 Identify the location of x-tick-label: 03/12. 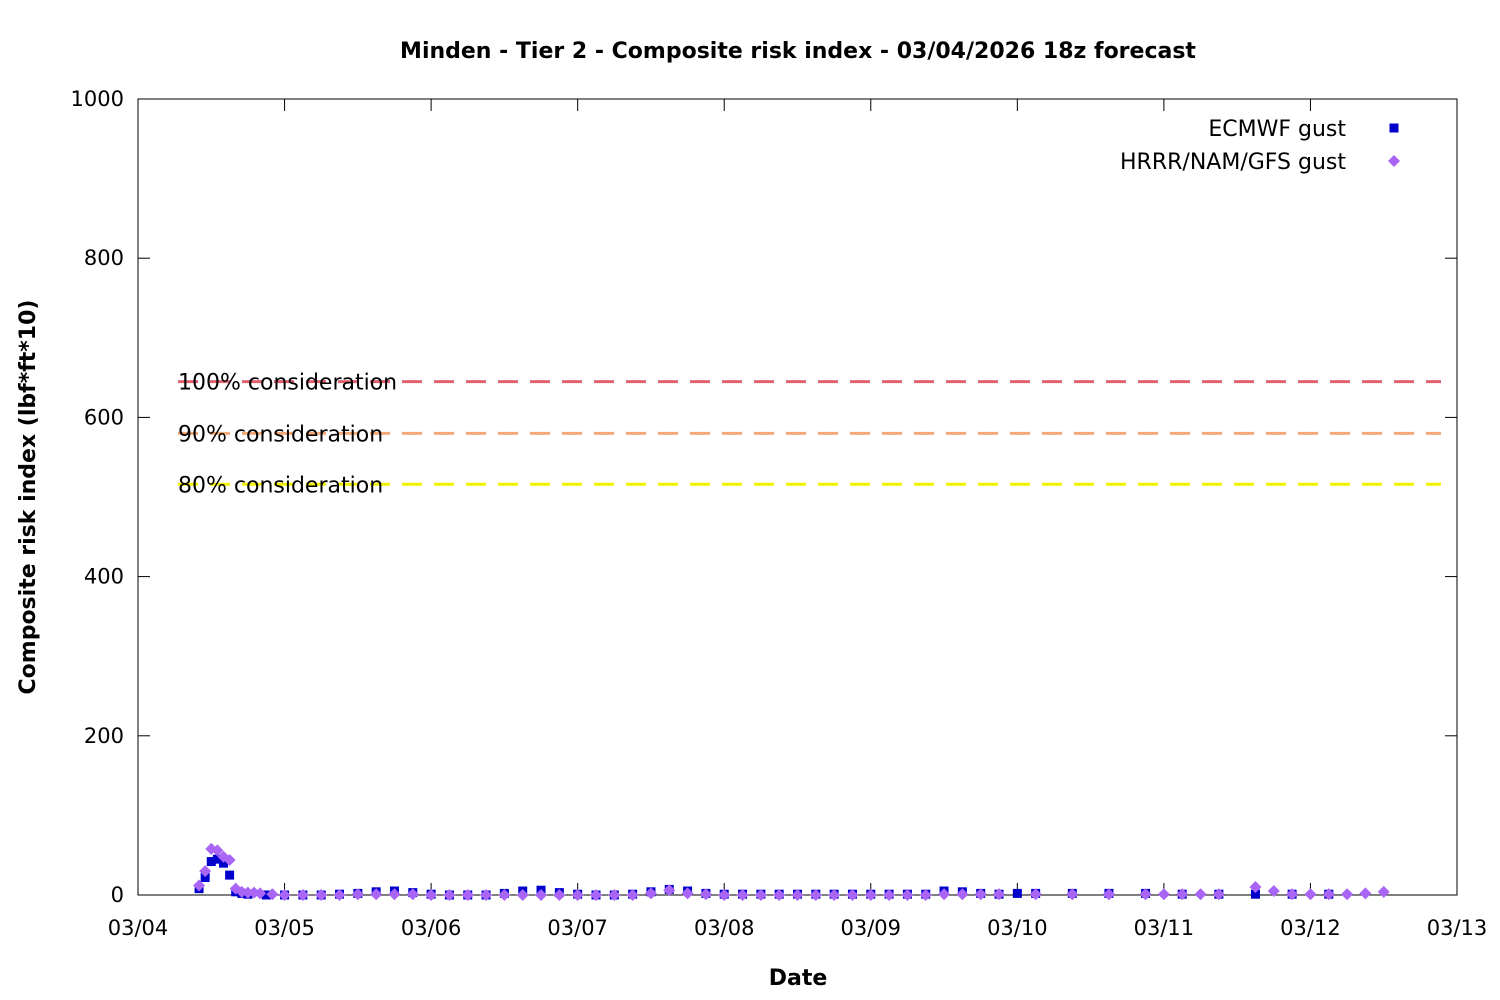
(1310, 928).